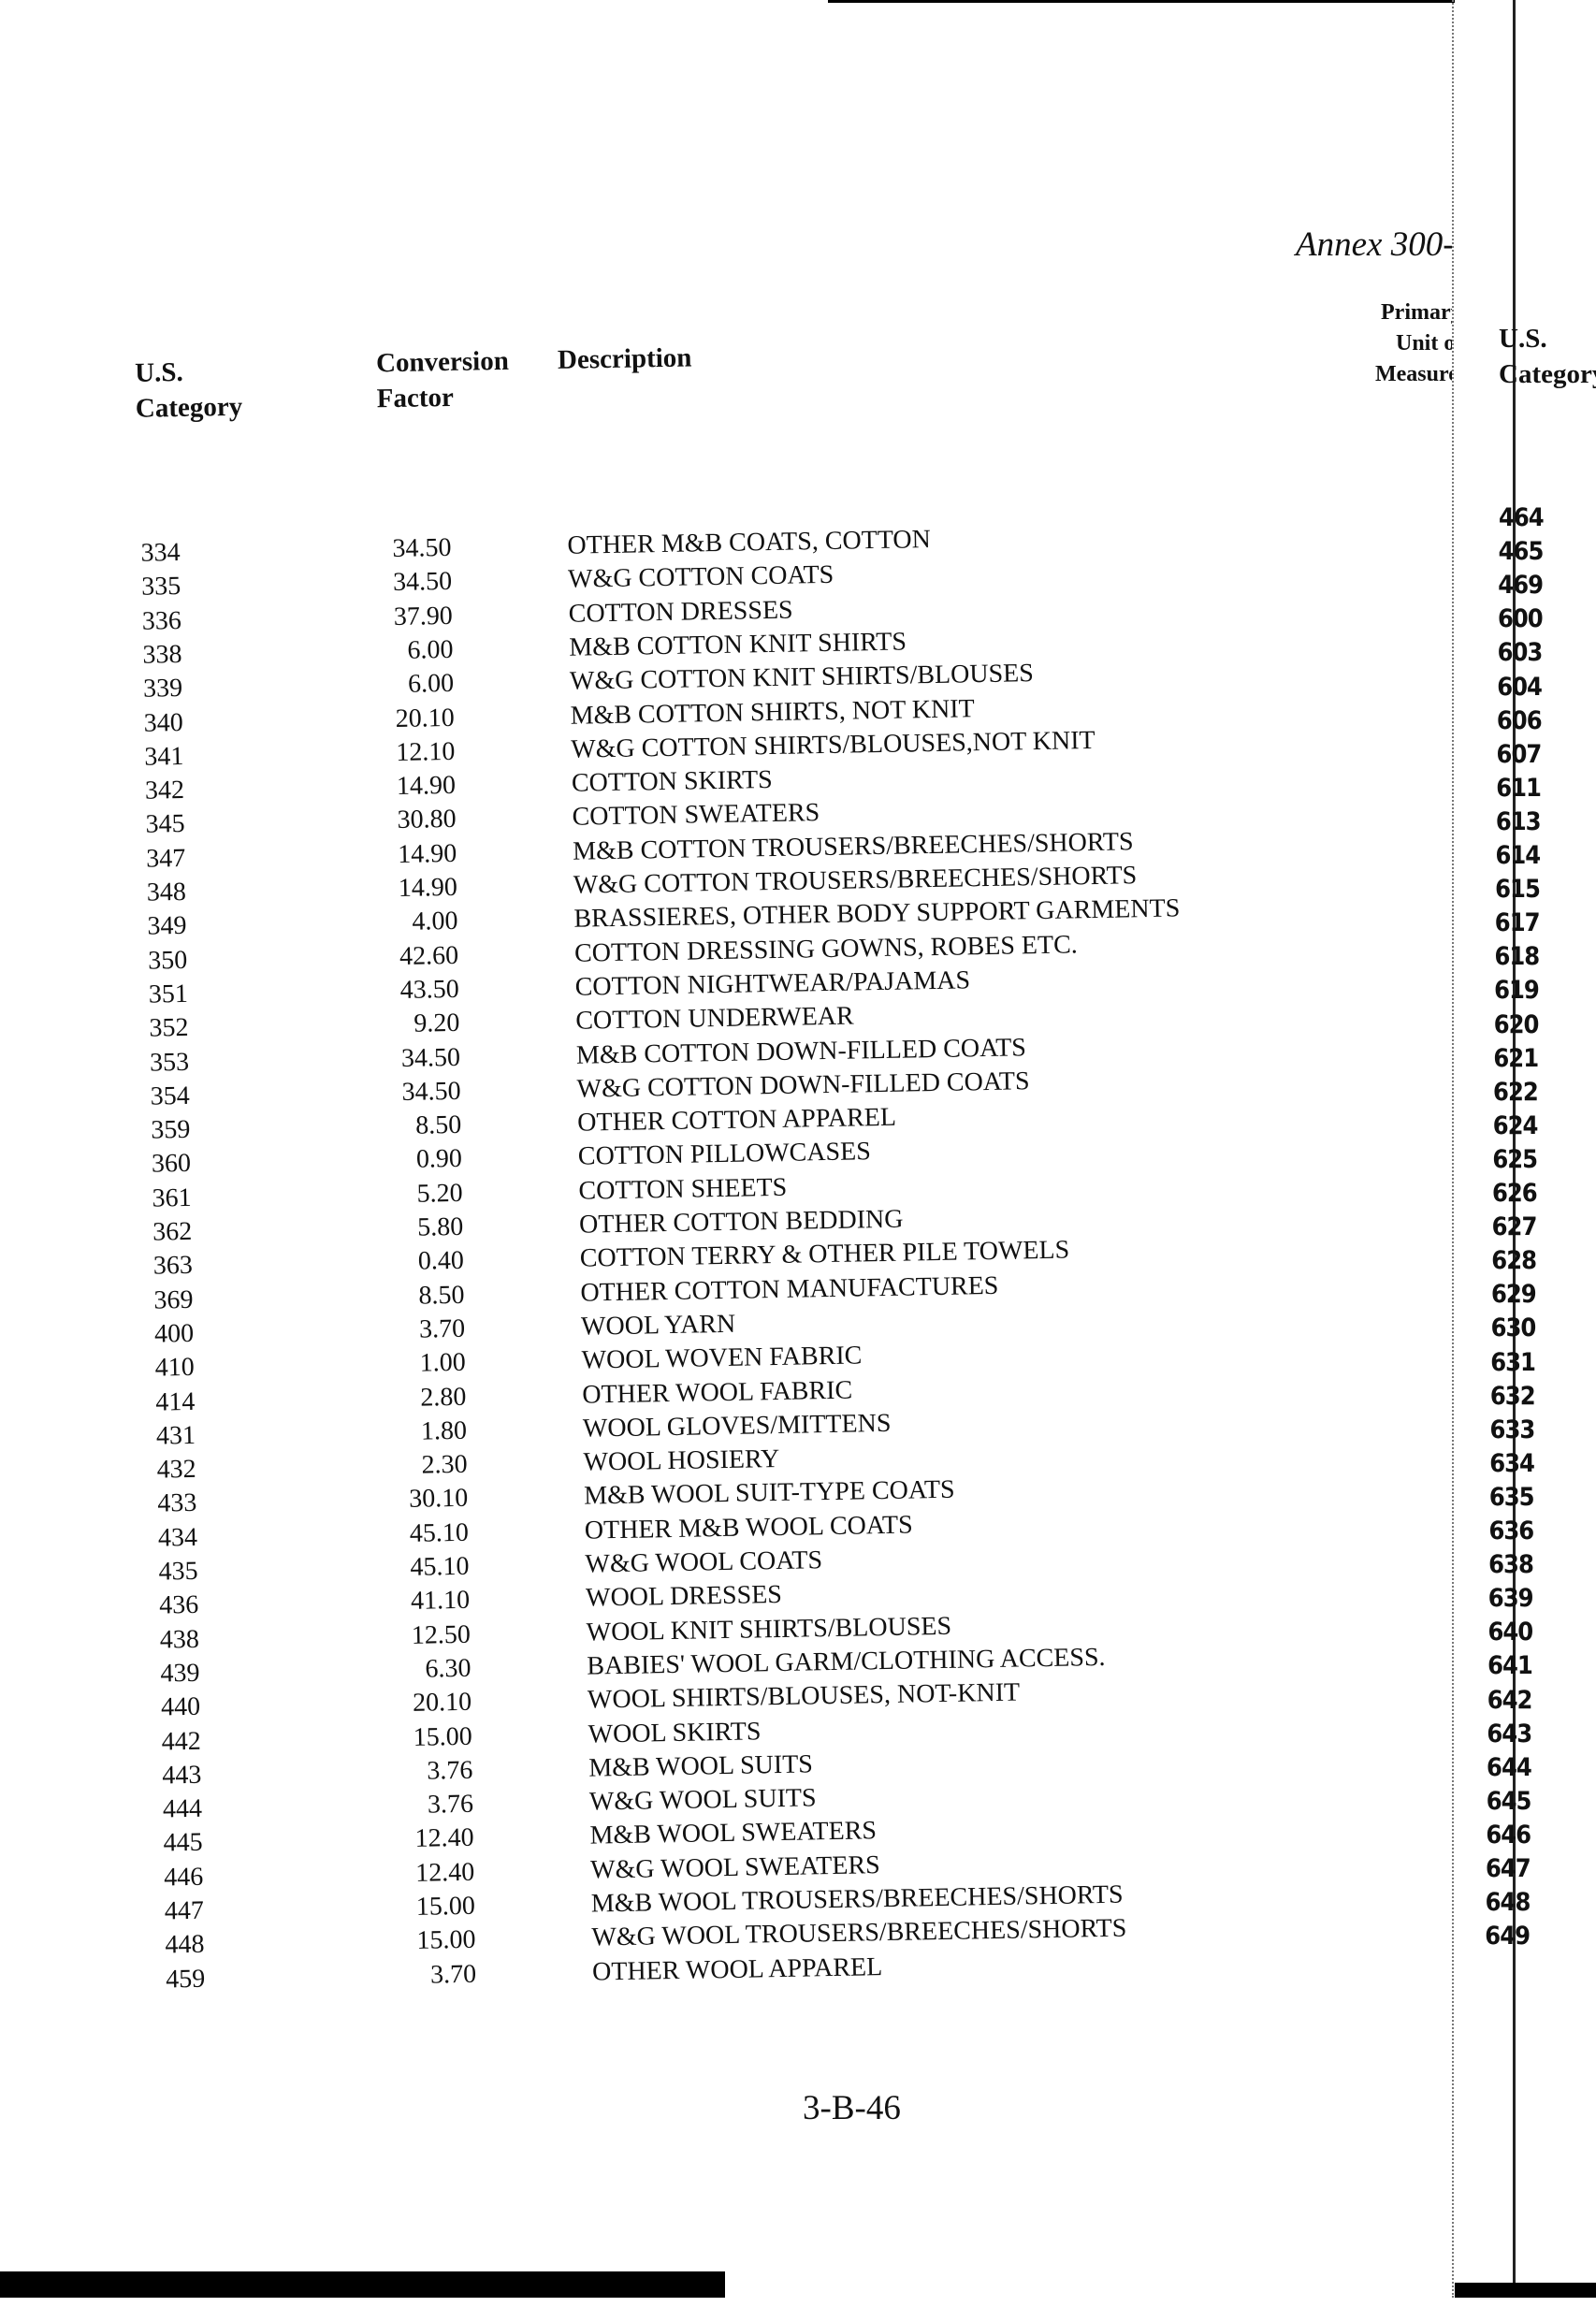  What do you see at coordinates (435, 922) in the screenshot?
I see `factor-cell: 4.00` at bounding box center [435, 922].